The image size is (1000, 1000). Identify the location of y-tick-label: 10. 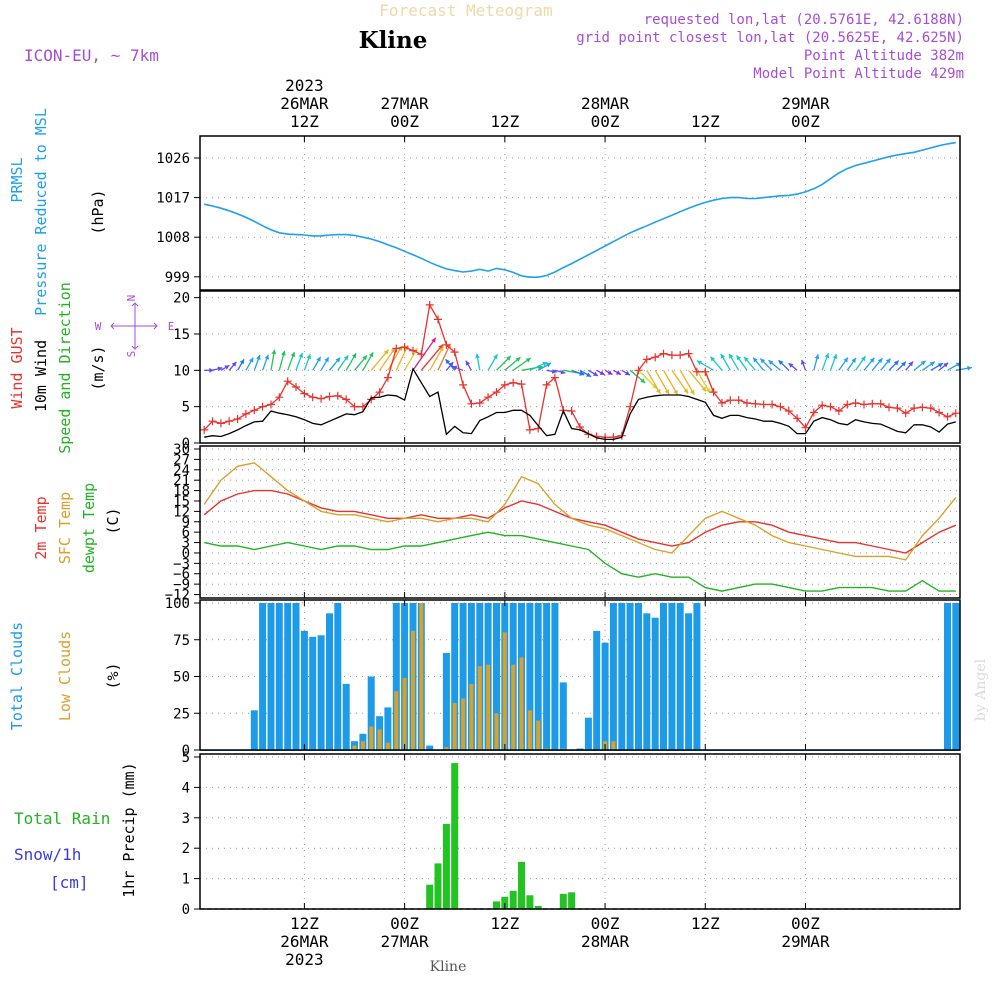
(181, 371).